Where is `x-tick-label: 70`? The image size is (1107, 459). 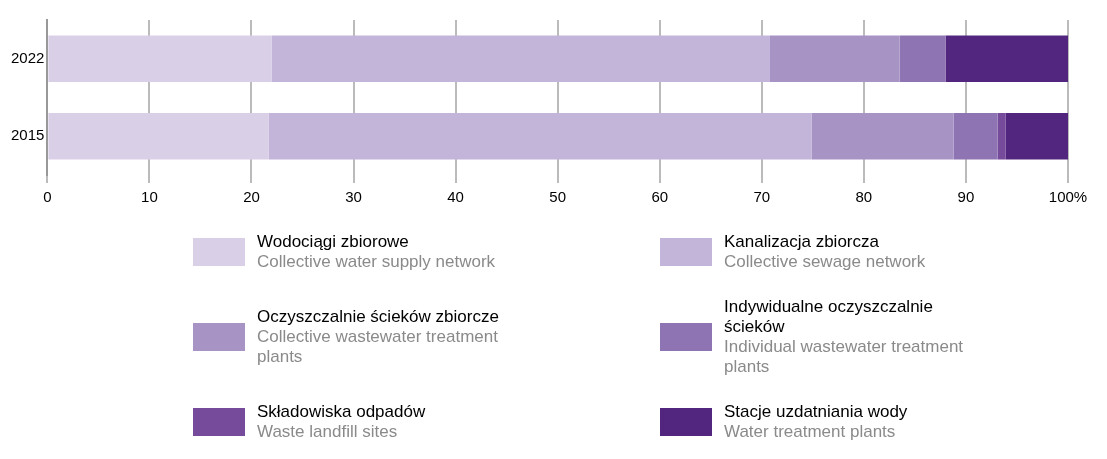
x-tick-label: 70 is located at coordinates (762, 197).